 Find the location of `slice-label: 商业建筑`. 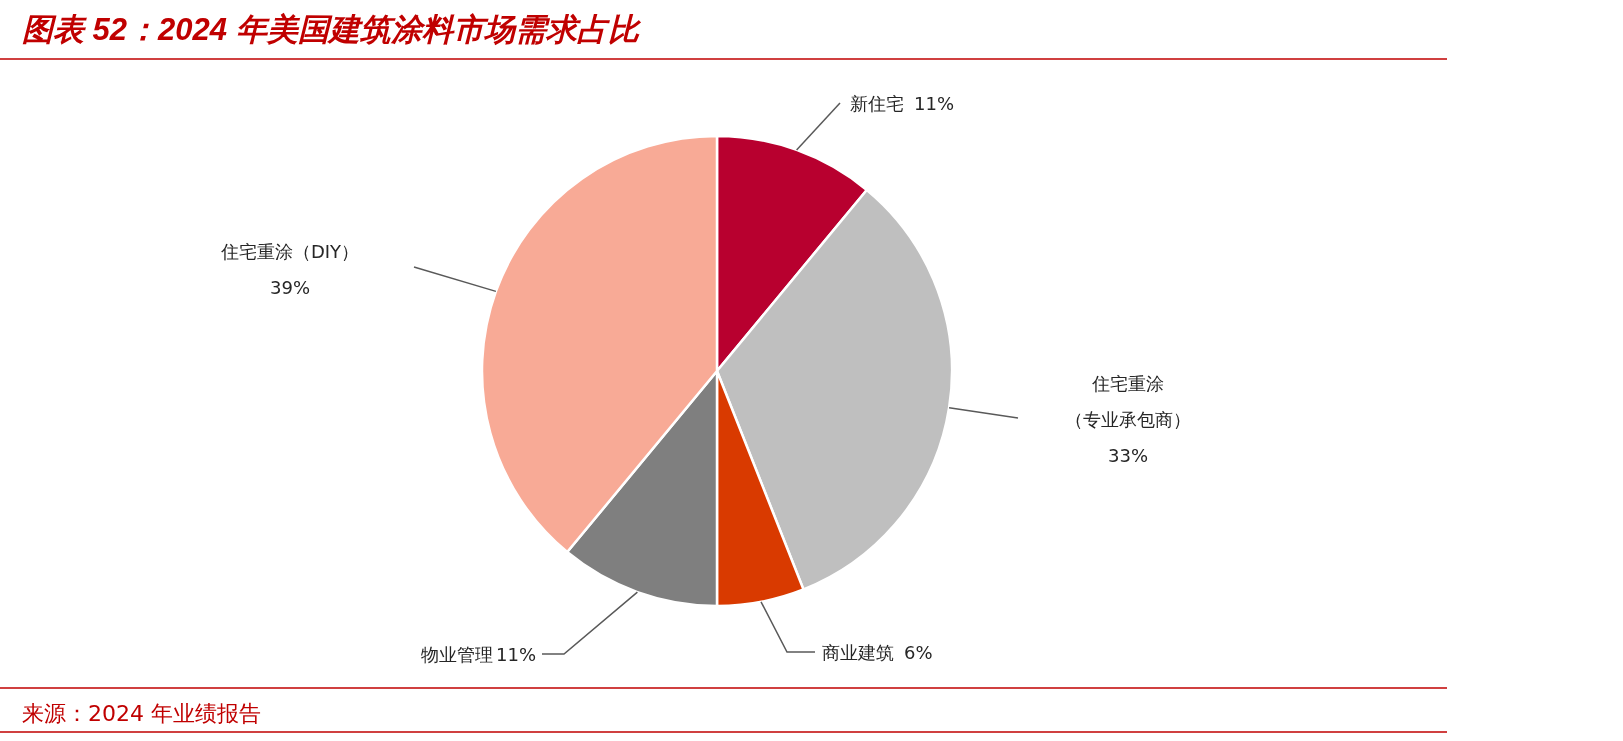

slice-label: 商业建筑 is located at coordinates (858, 652).